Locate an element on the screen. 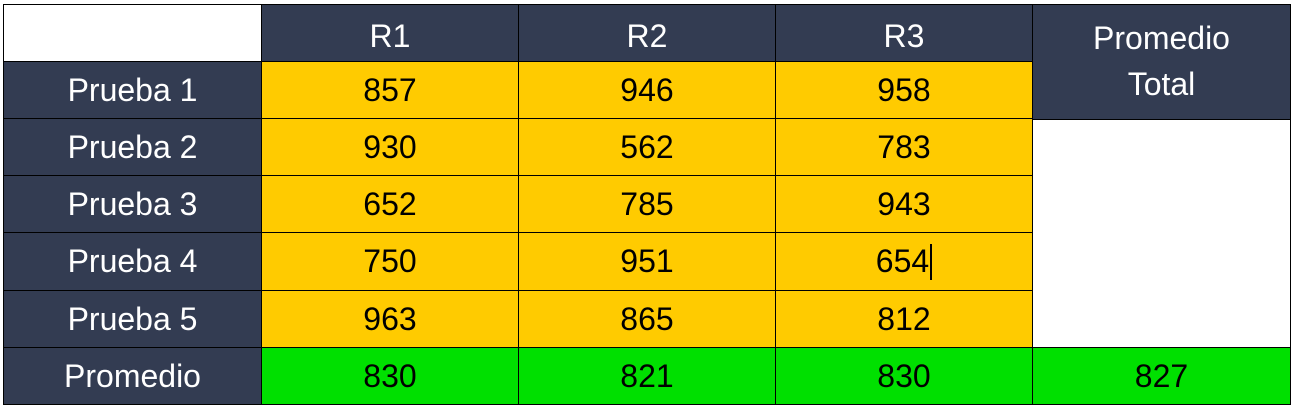  cell-prueba-4-r3: 654 is located at coordinates (904, 261).